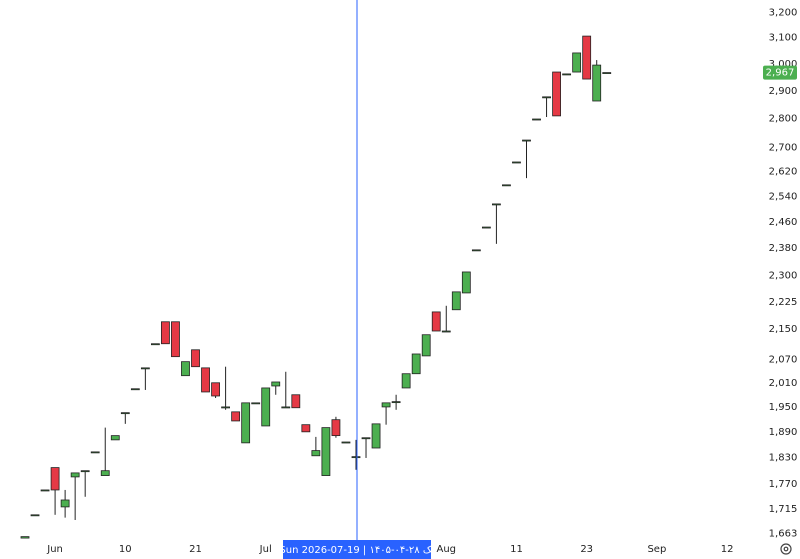 The width and height of the screenshot is (800, 559). I want to click on y-tick-label: 1,890, so click(783, 432).